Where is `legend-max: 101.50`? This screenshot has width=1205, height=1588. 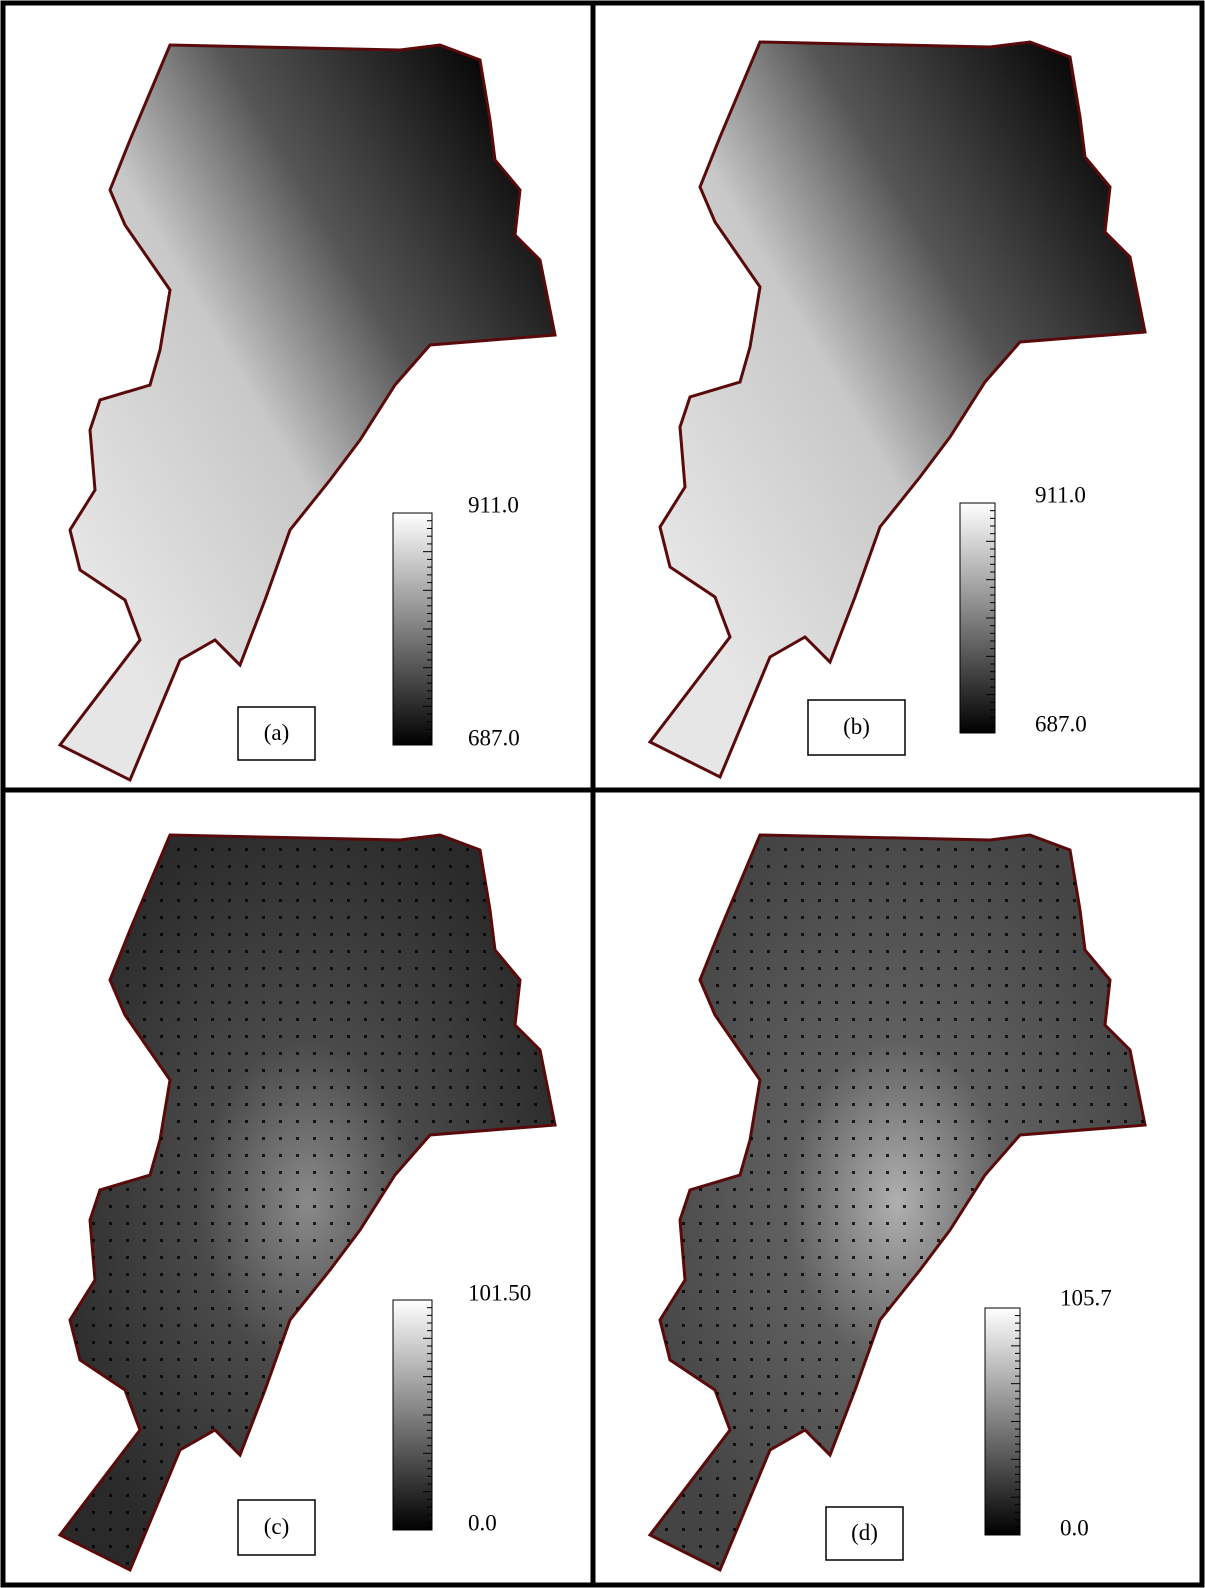 legend-max: 101.50 is located at coordinates (499, 1292).